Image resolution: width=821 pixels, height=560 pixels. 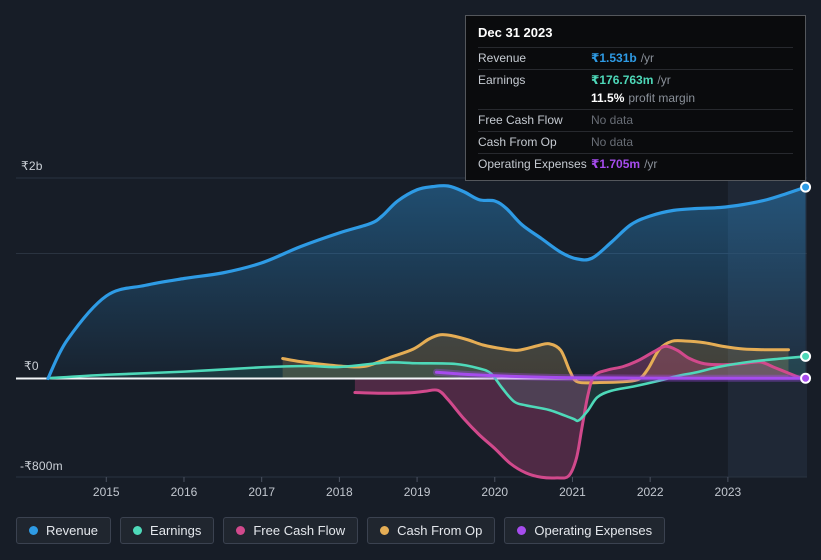 What do you see at coordinates (572, 492) in the screenshot?
I see `x-axis-label: 2021` at bounding box center [572, 492].